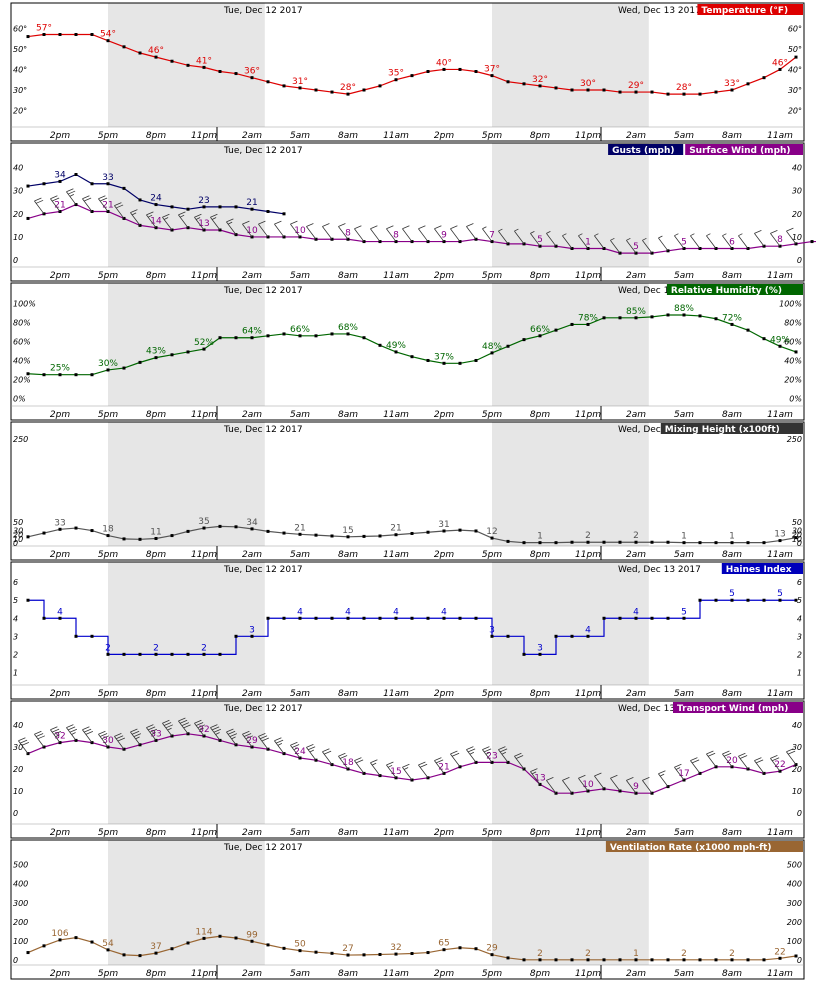 Image resolution: width=816 pixels, height=986 pixels. I want to click on date-right-label: Wed, Dec 13 2017, so click(659, 570).